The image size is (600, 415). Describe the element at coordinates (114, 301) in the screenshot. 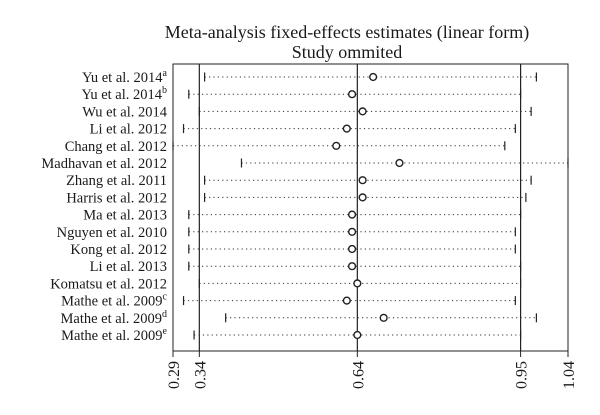

I see `study-label-13: Mathe et al. 2009c` at that location.